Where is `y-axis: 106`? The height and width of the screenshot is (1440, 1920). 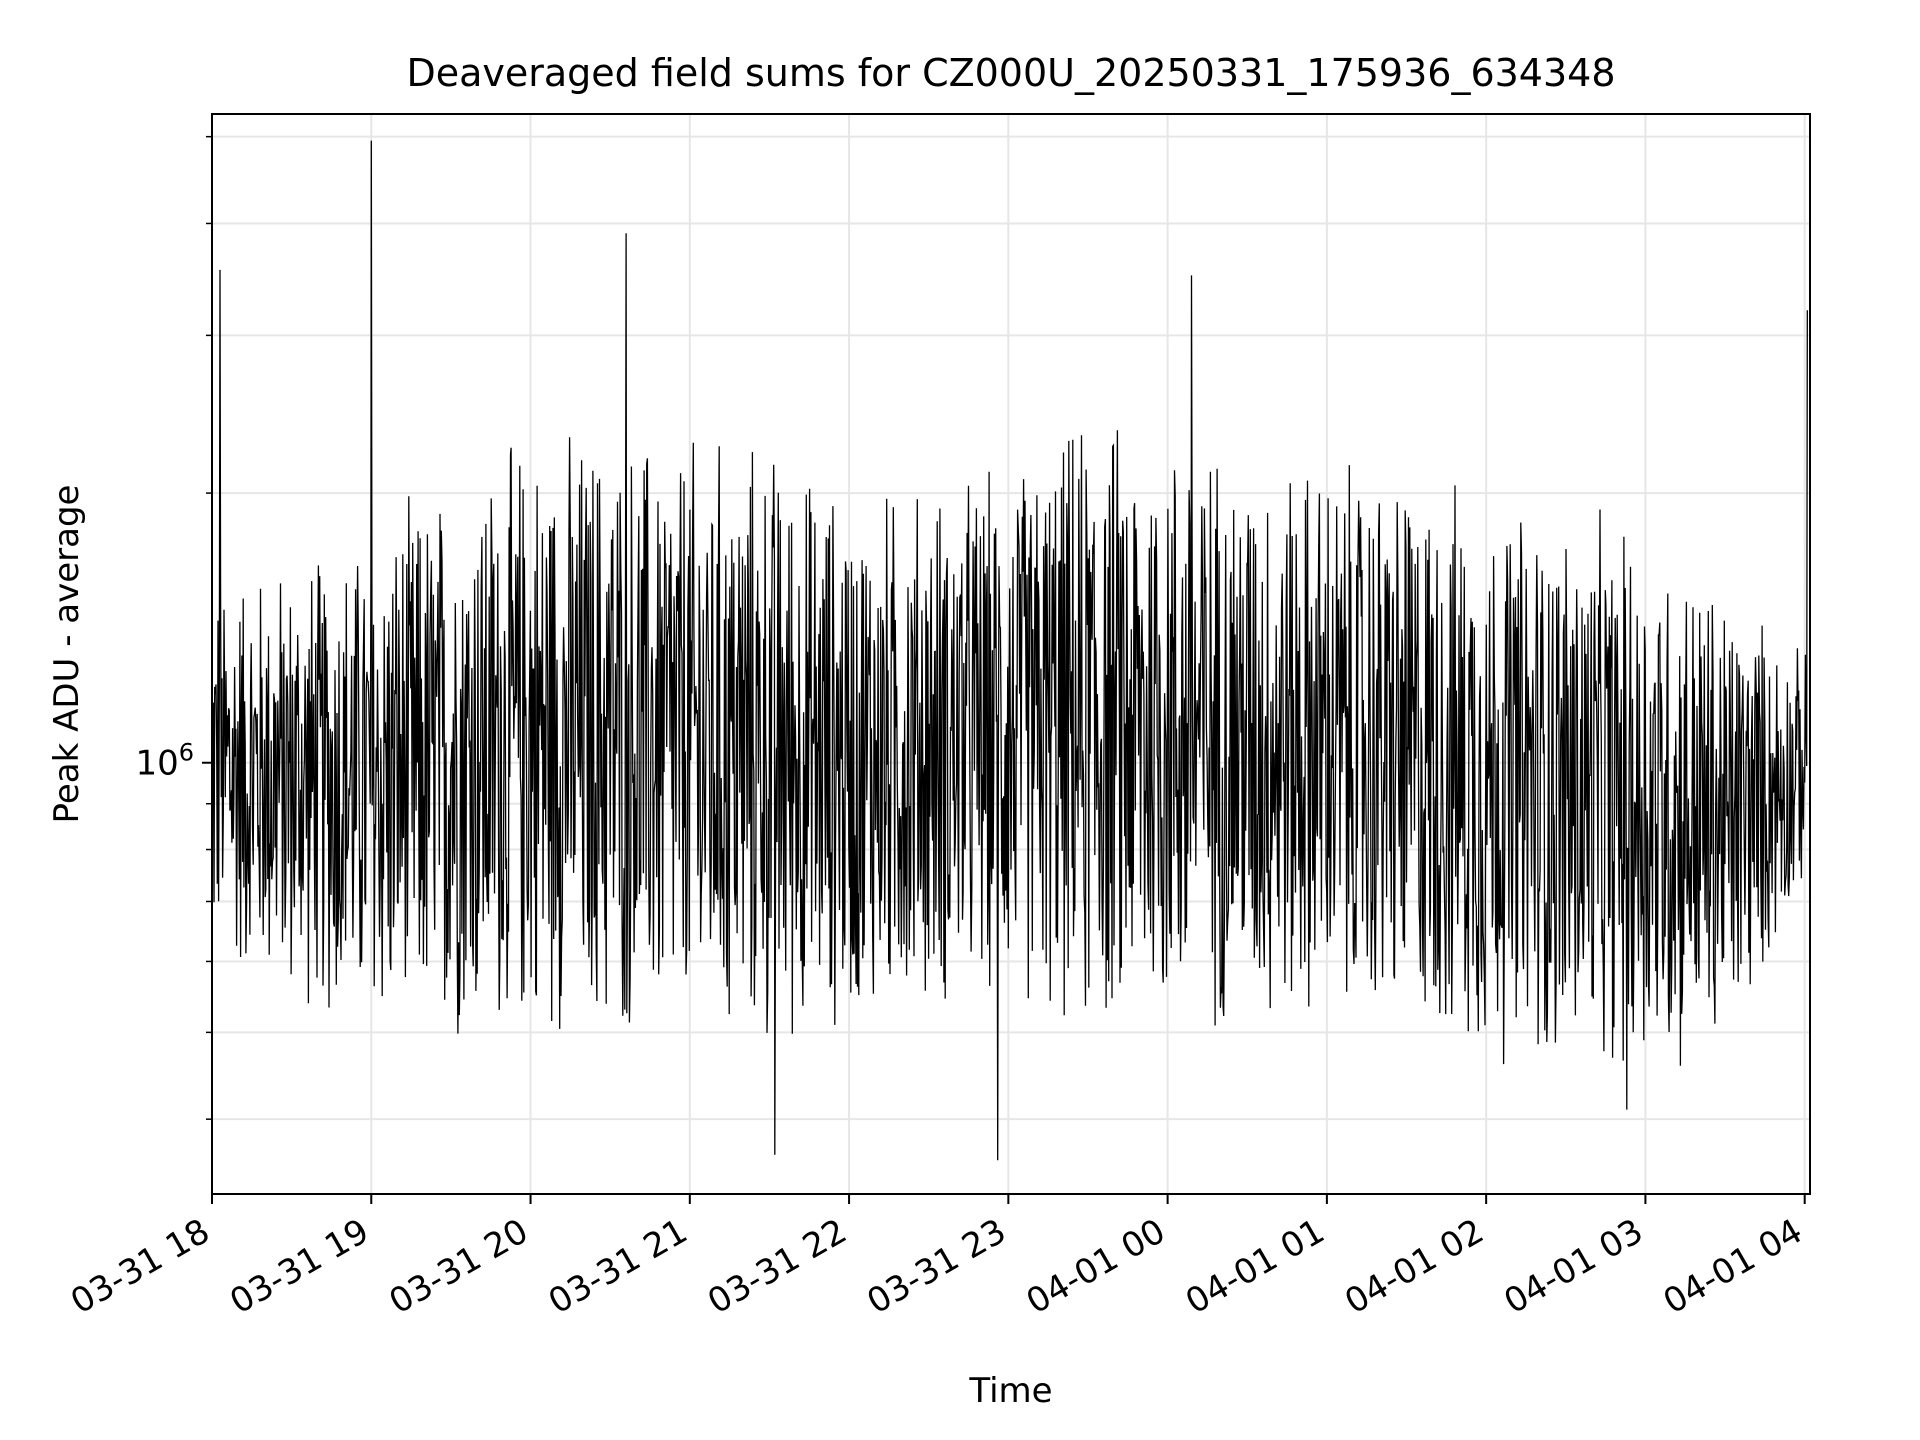 y-axis: 106 is located at coordinates (173, 627).